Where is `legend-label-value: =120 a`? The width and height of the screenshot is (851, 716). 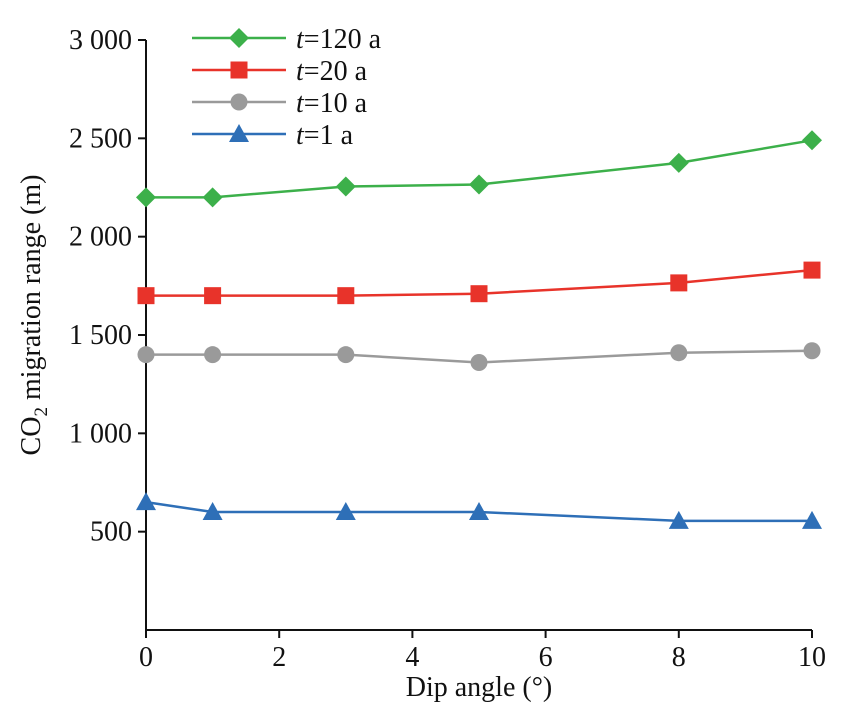 legend-label-value: =120 a is located at coordinates (343, 39).